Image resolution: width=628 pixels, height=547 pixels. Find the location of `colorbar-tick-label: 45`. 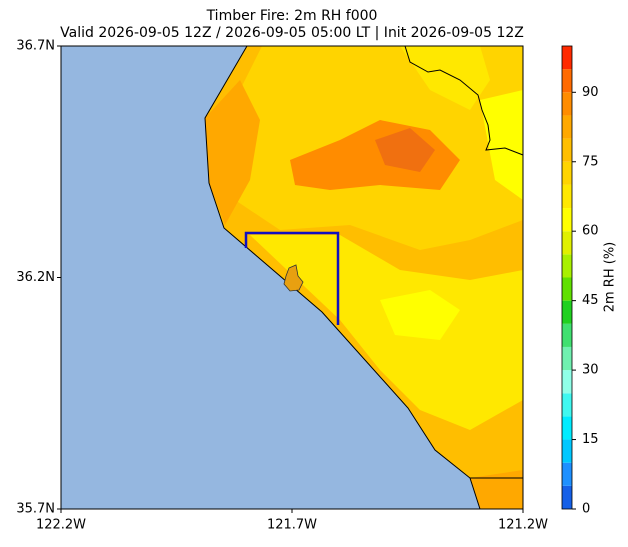

colorbar-tick-label: 45 is located at coordinates (590, 300).